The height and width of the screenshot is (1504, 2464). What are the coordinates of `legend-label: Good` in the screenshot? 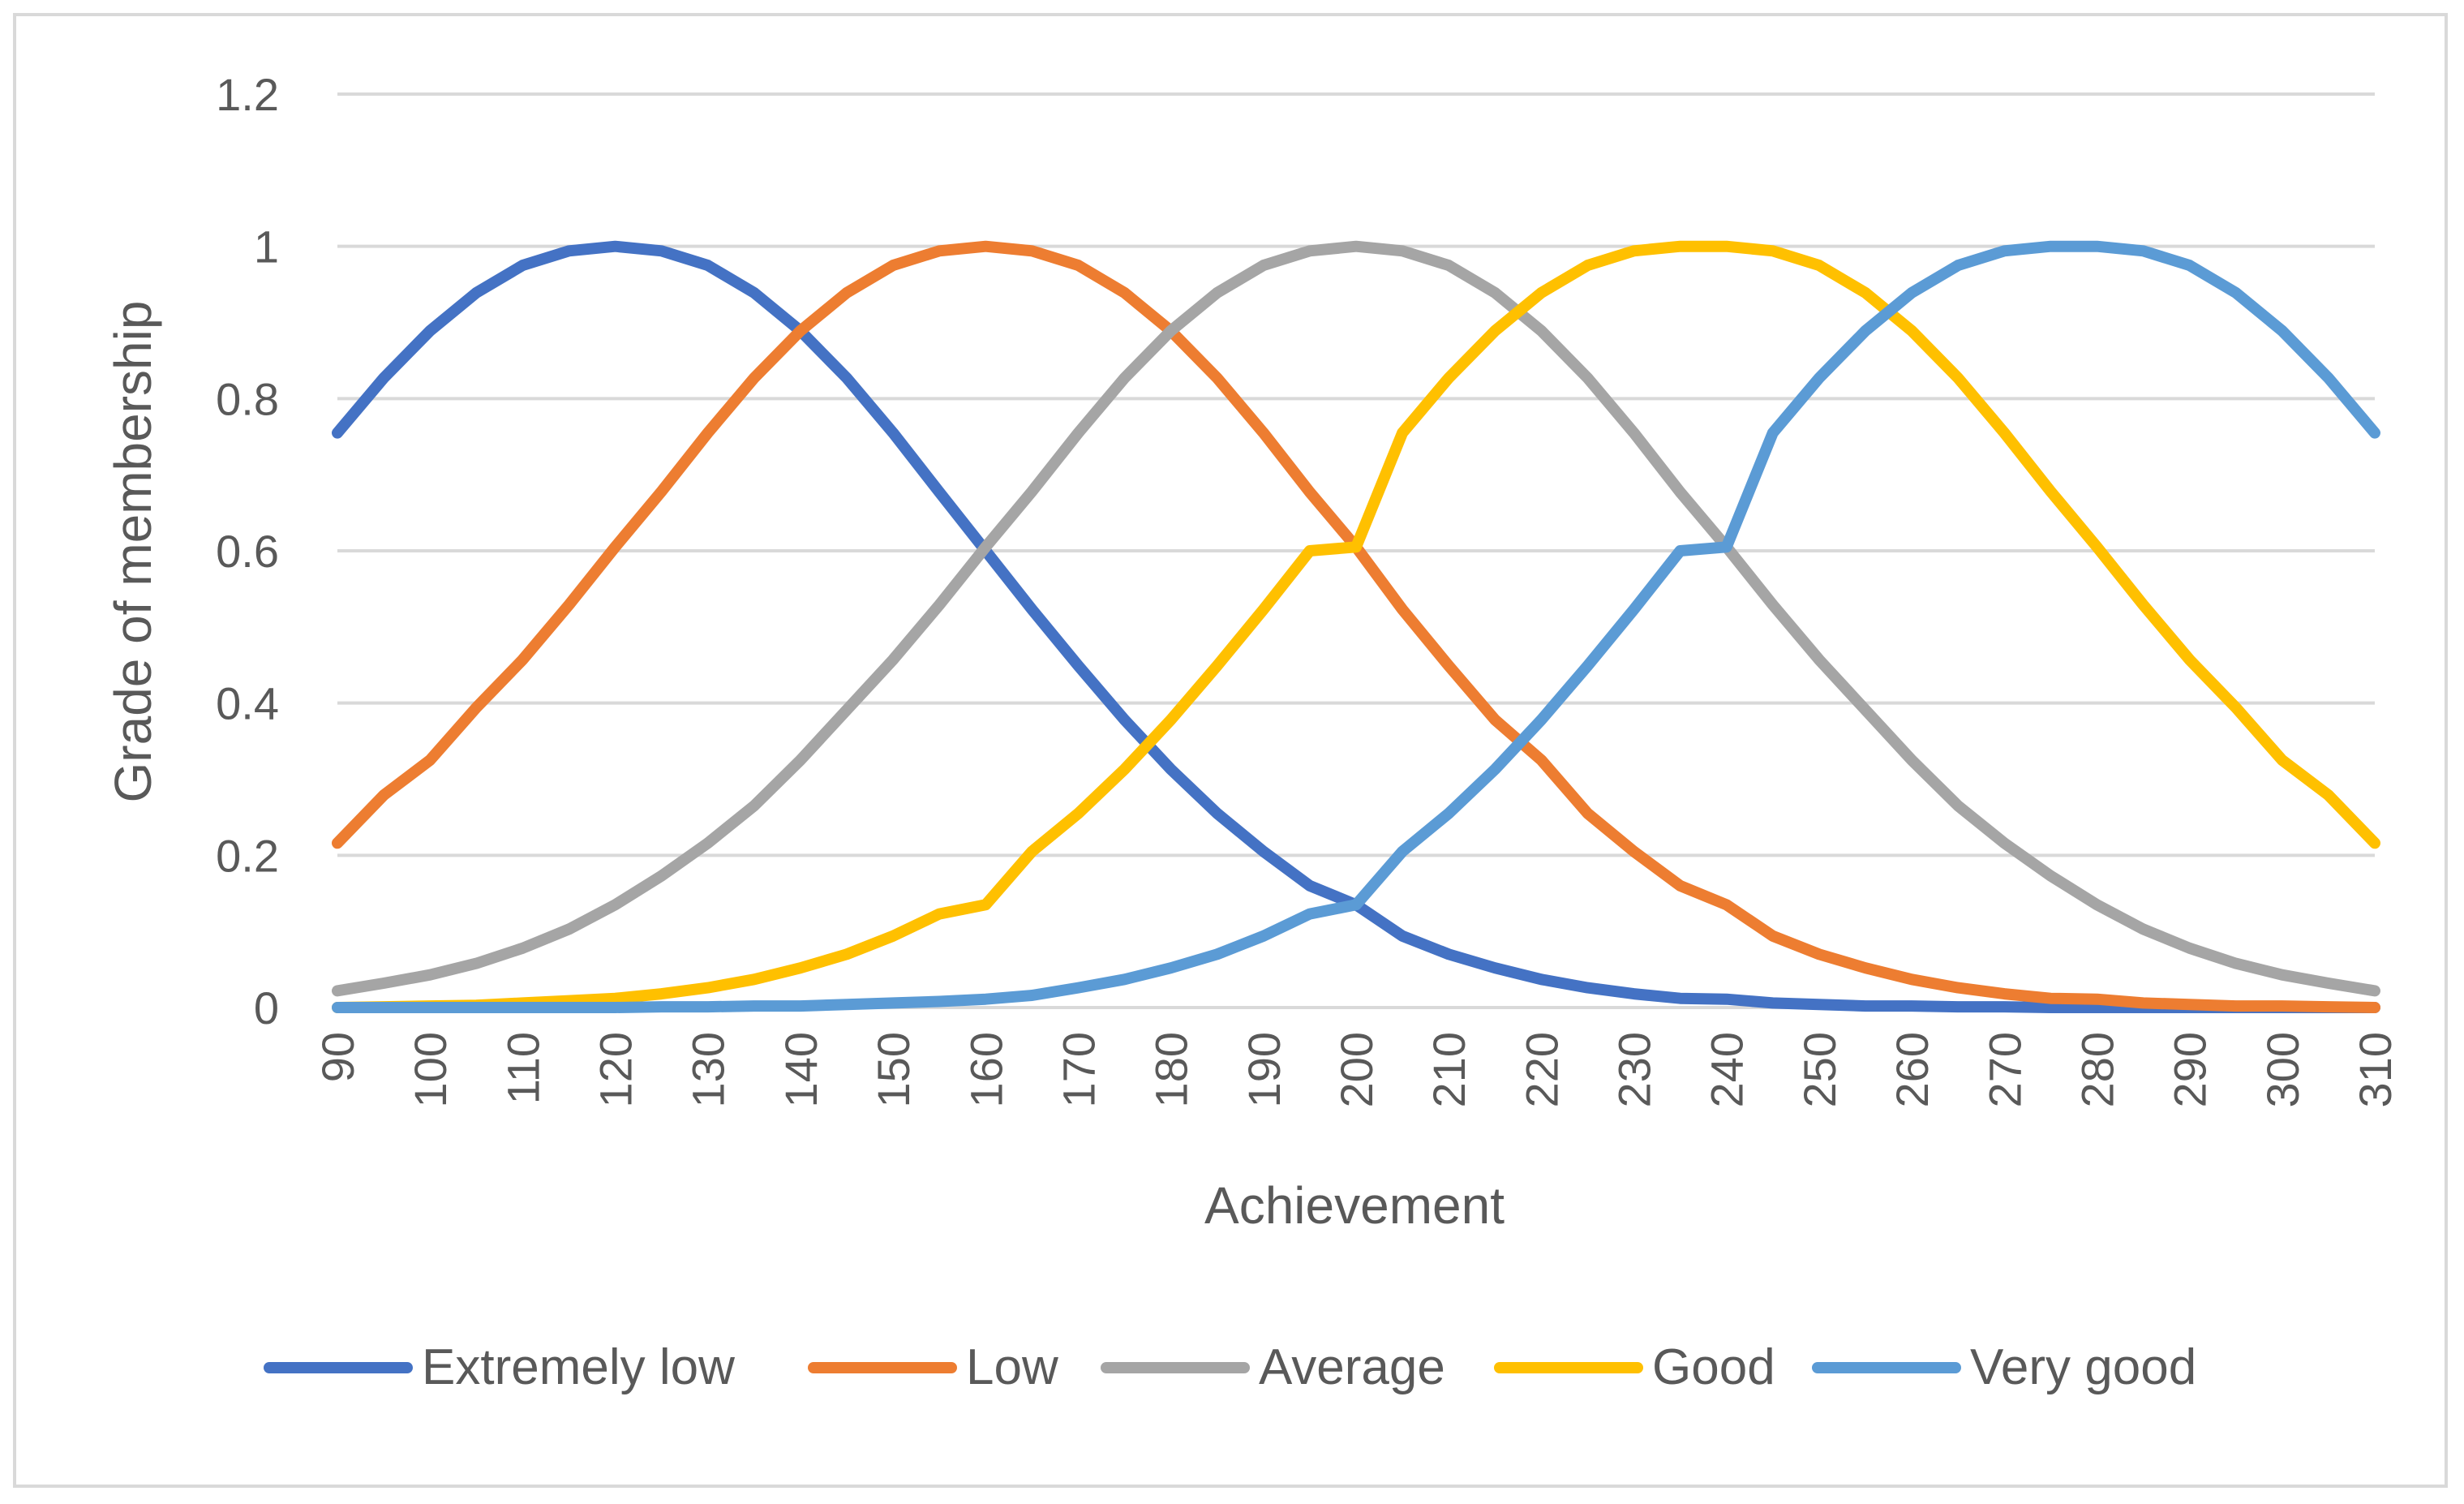 It's located at (1713, 1367).